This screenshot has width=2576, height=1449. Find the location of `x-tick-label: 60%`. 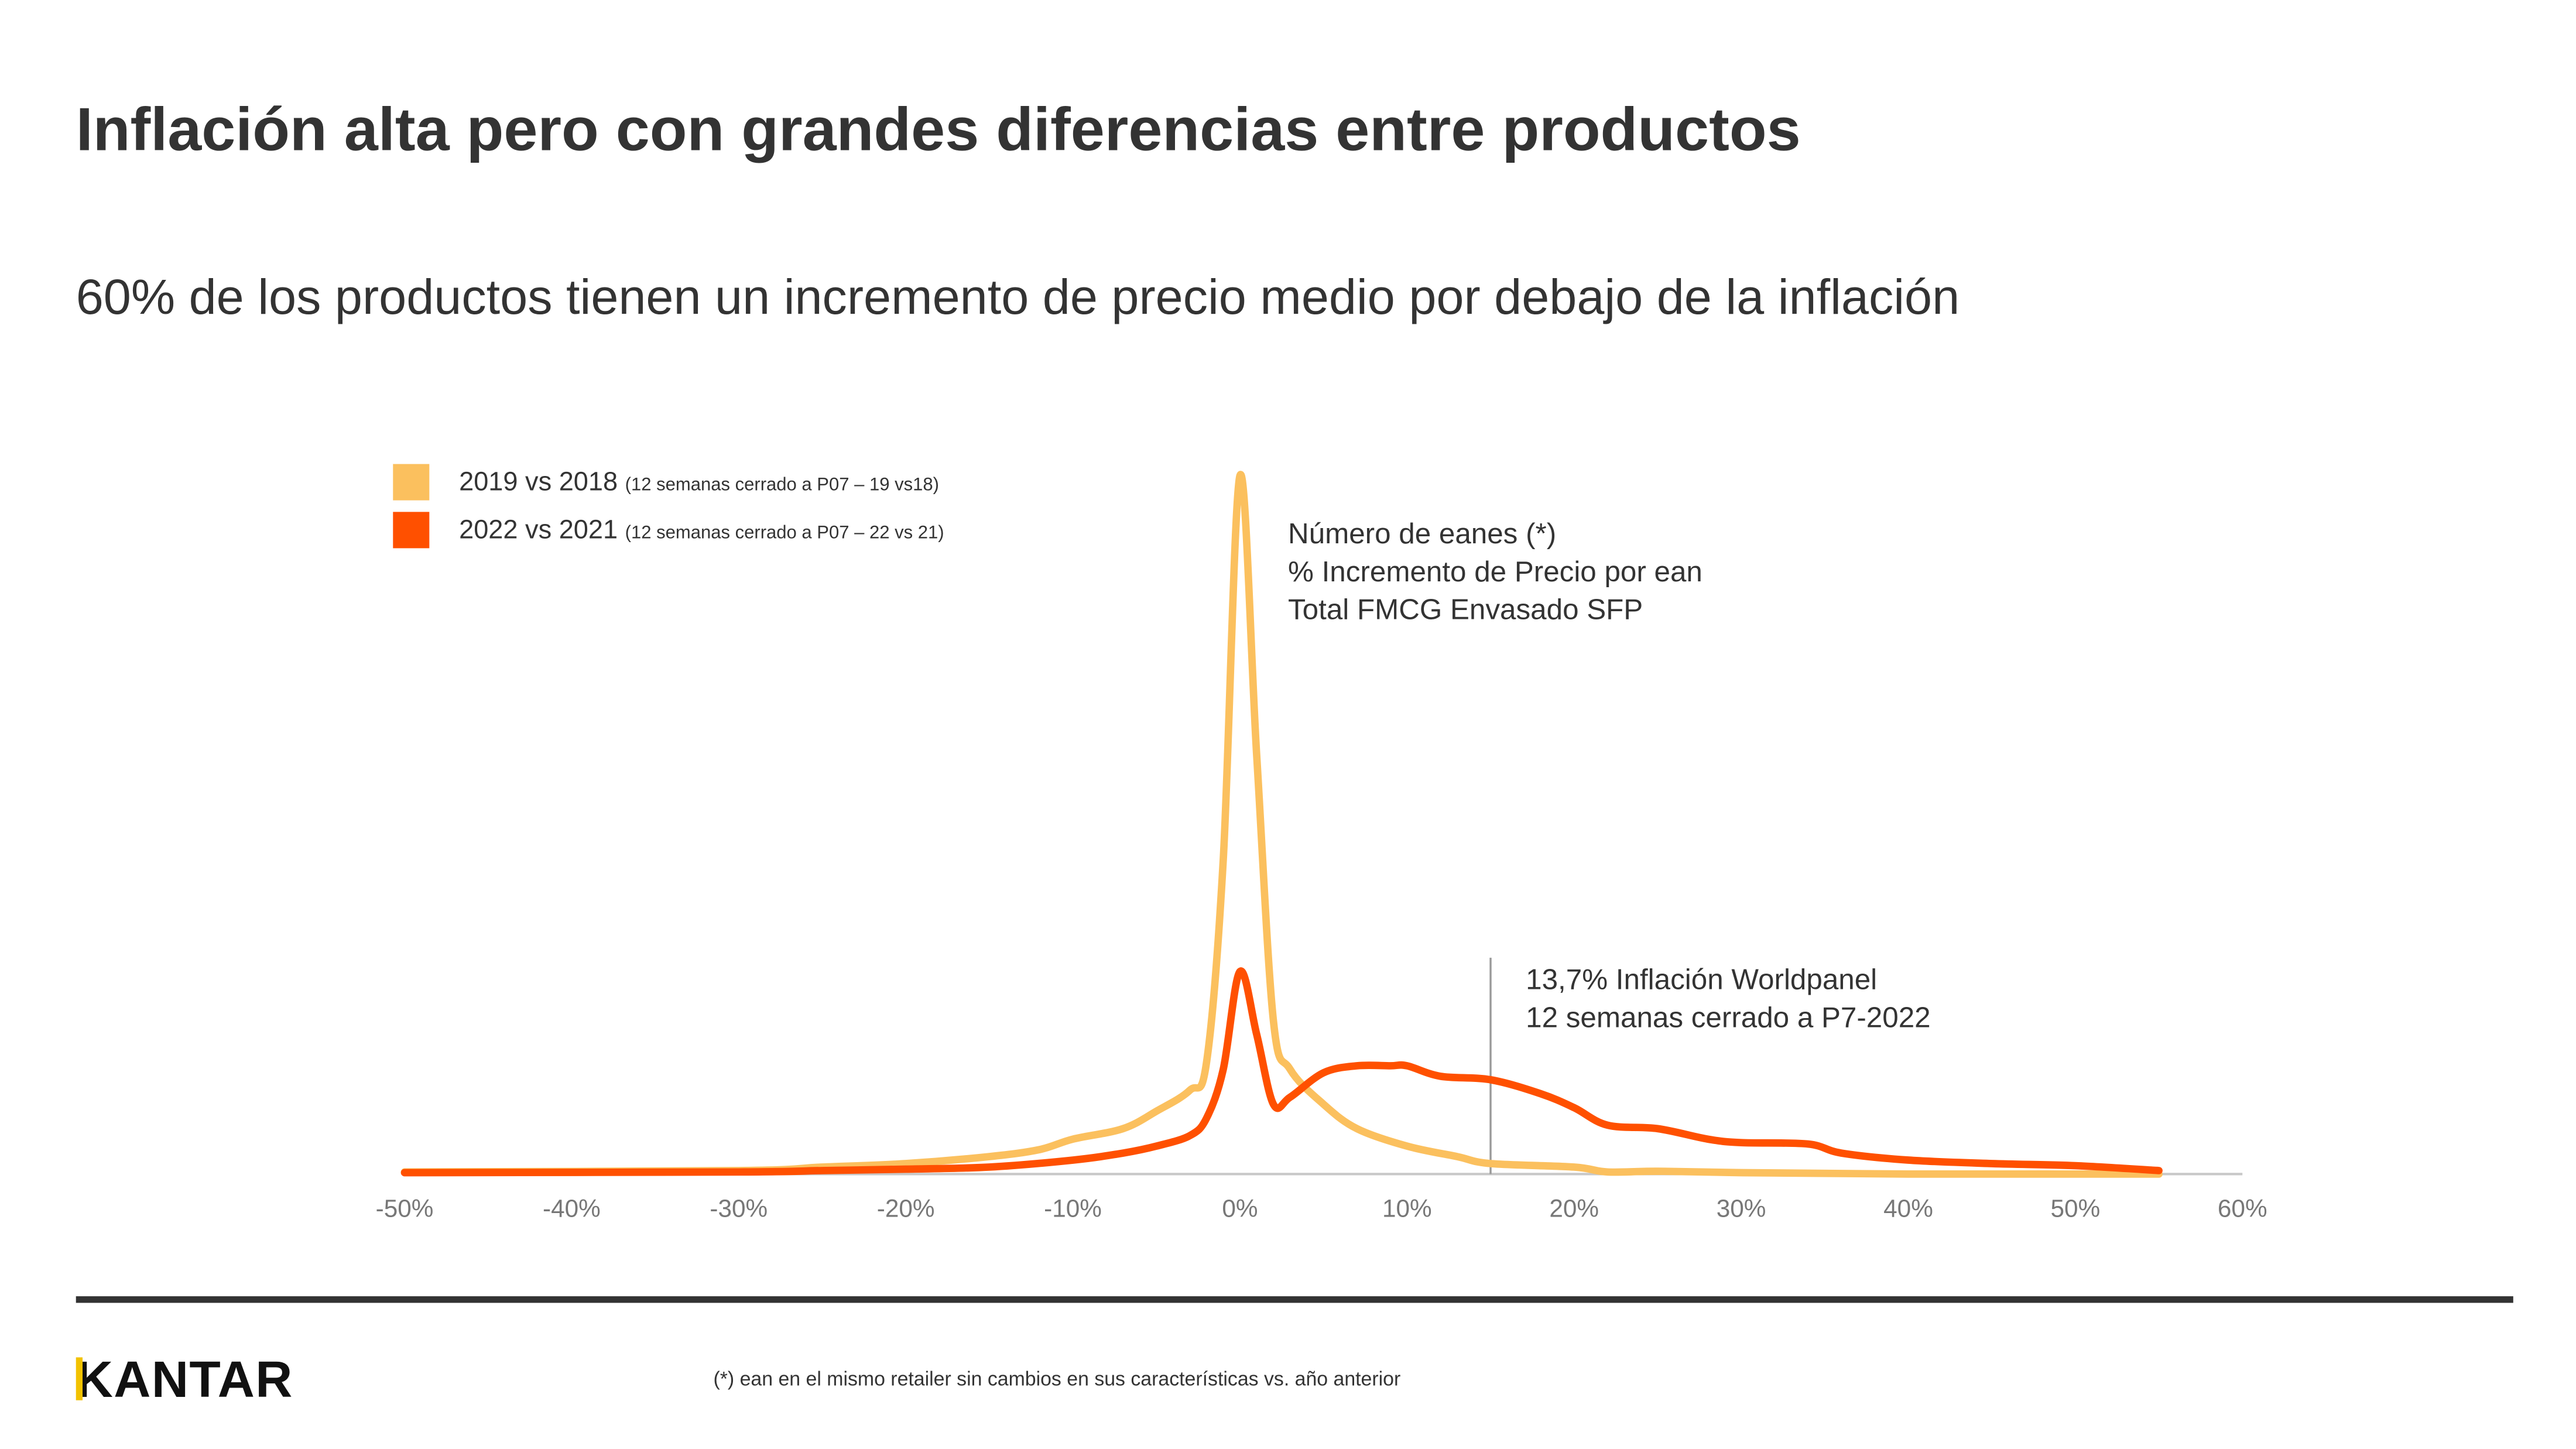

x-tick-label: 60% is located at coordinates (2242, 1208).